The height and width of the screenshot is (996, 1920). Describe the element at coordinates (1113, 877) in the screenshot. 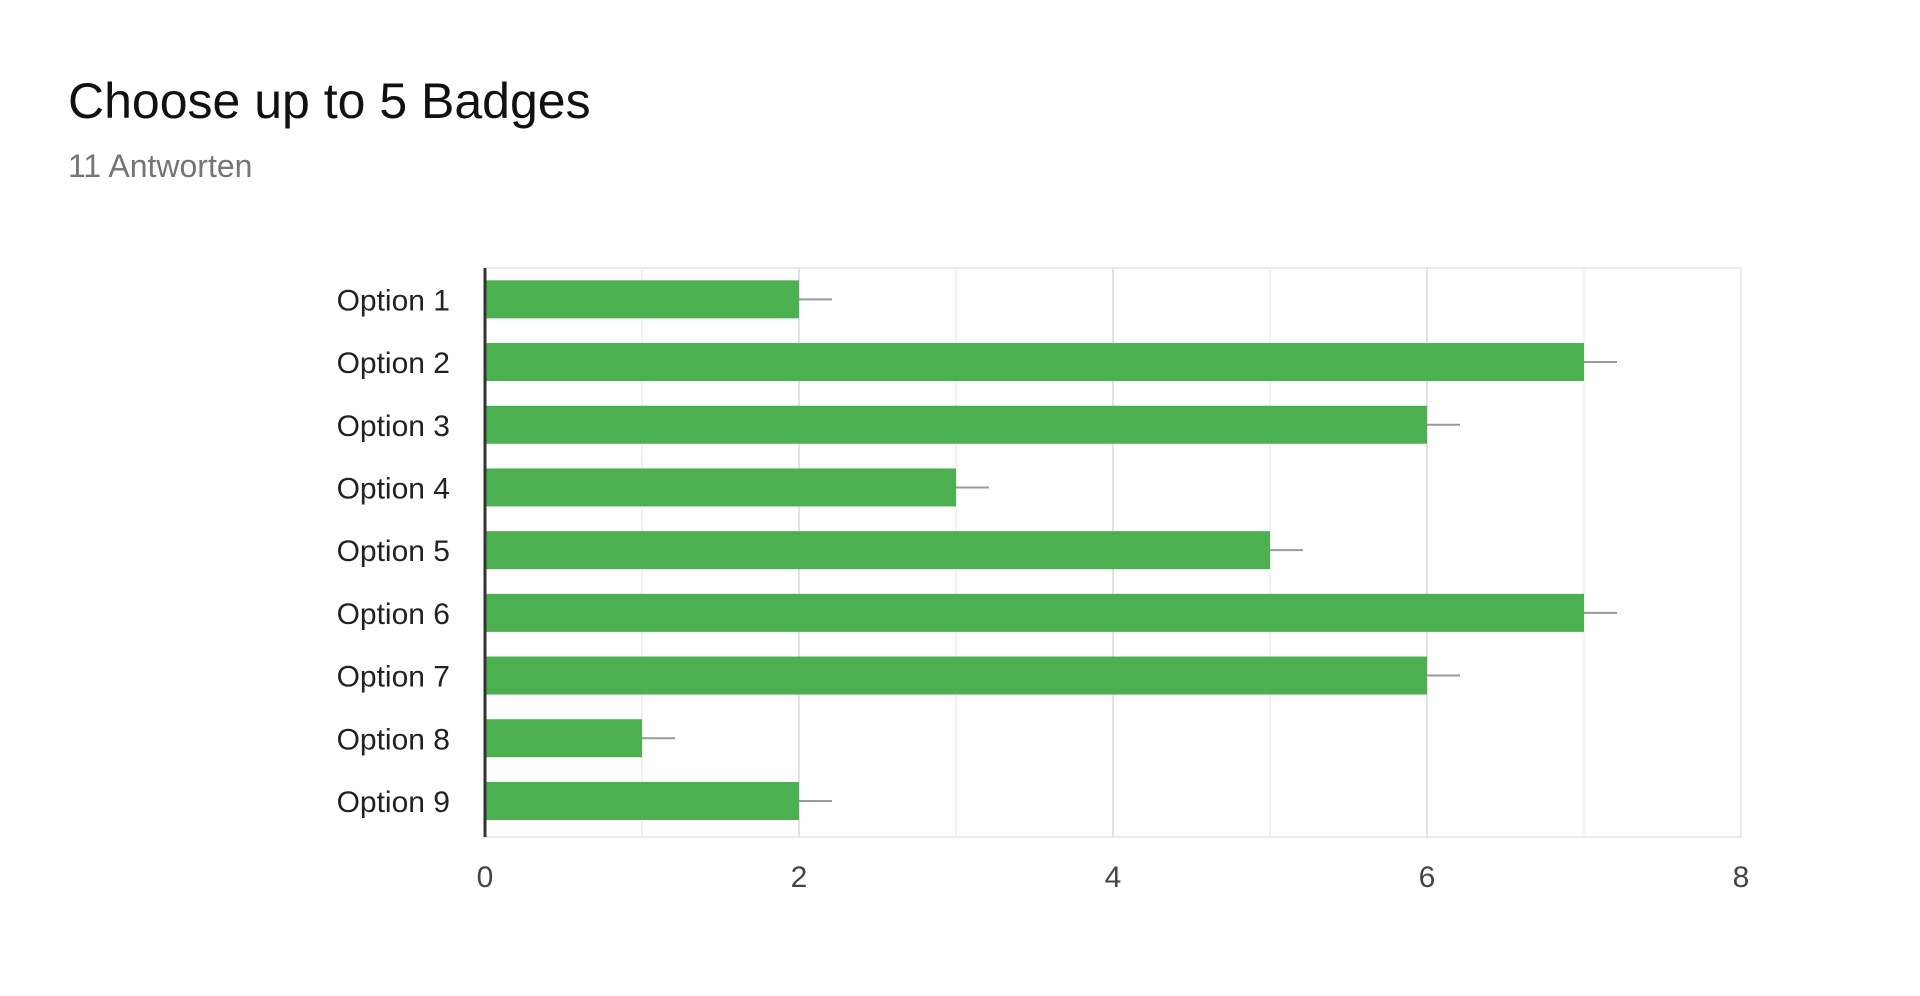

I see `x-tick-label: 4` at that location.